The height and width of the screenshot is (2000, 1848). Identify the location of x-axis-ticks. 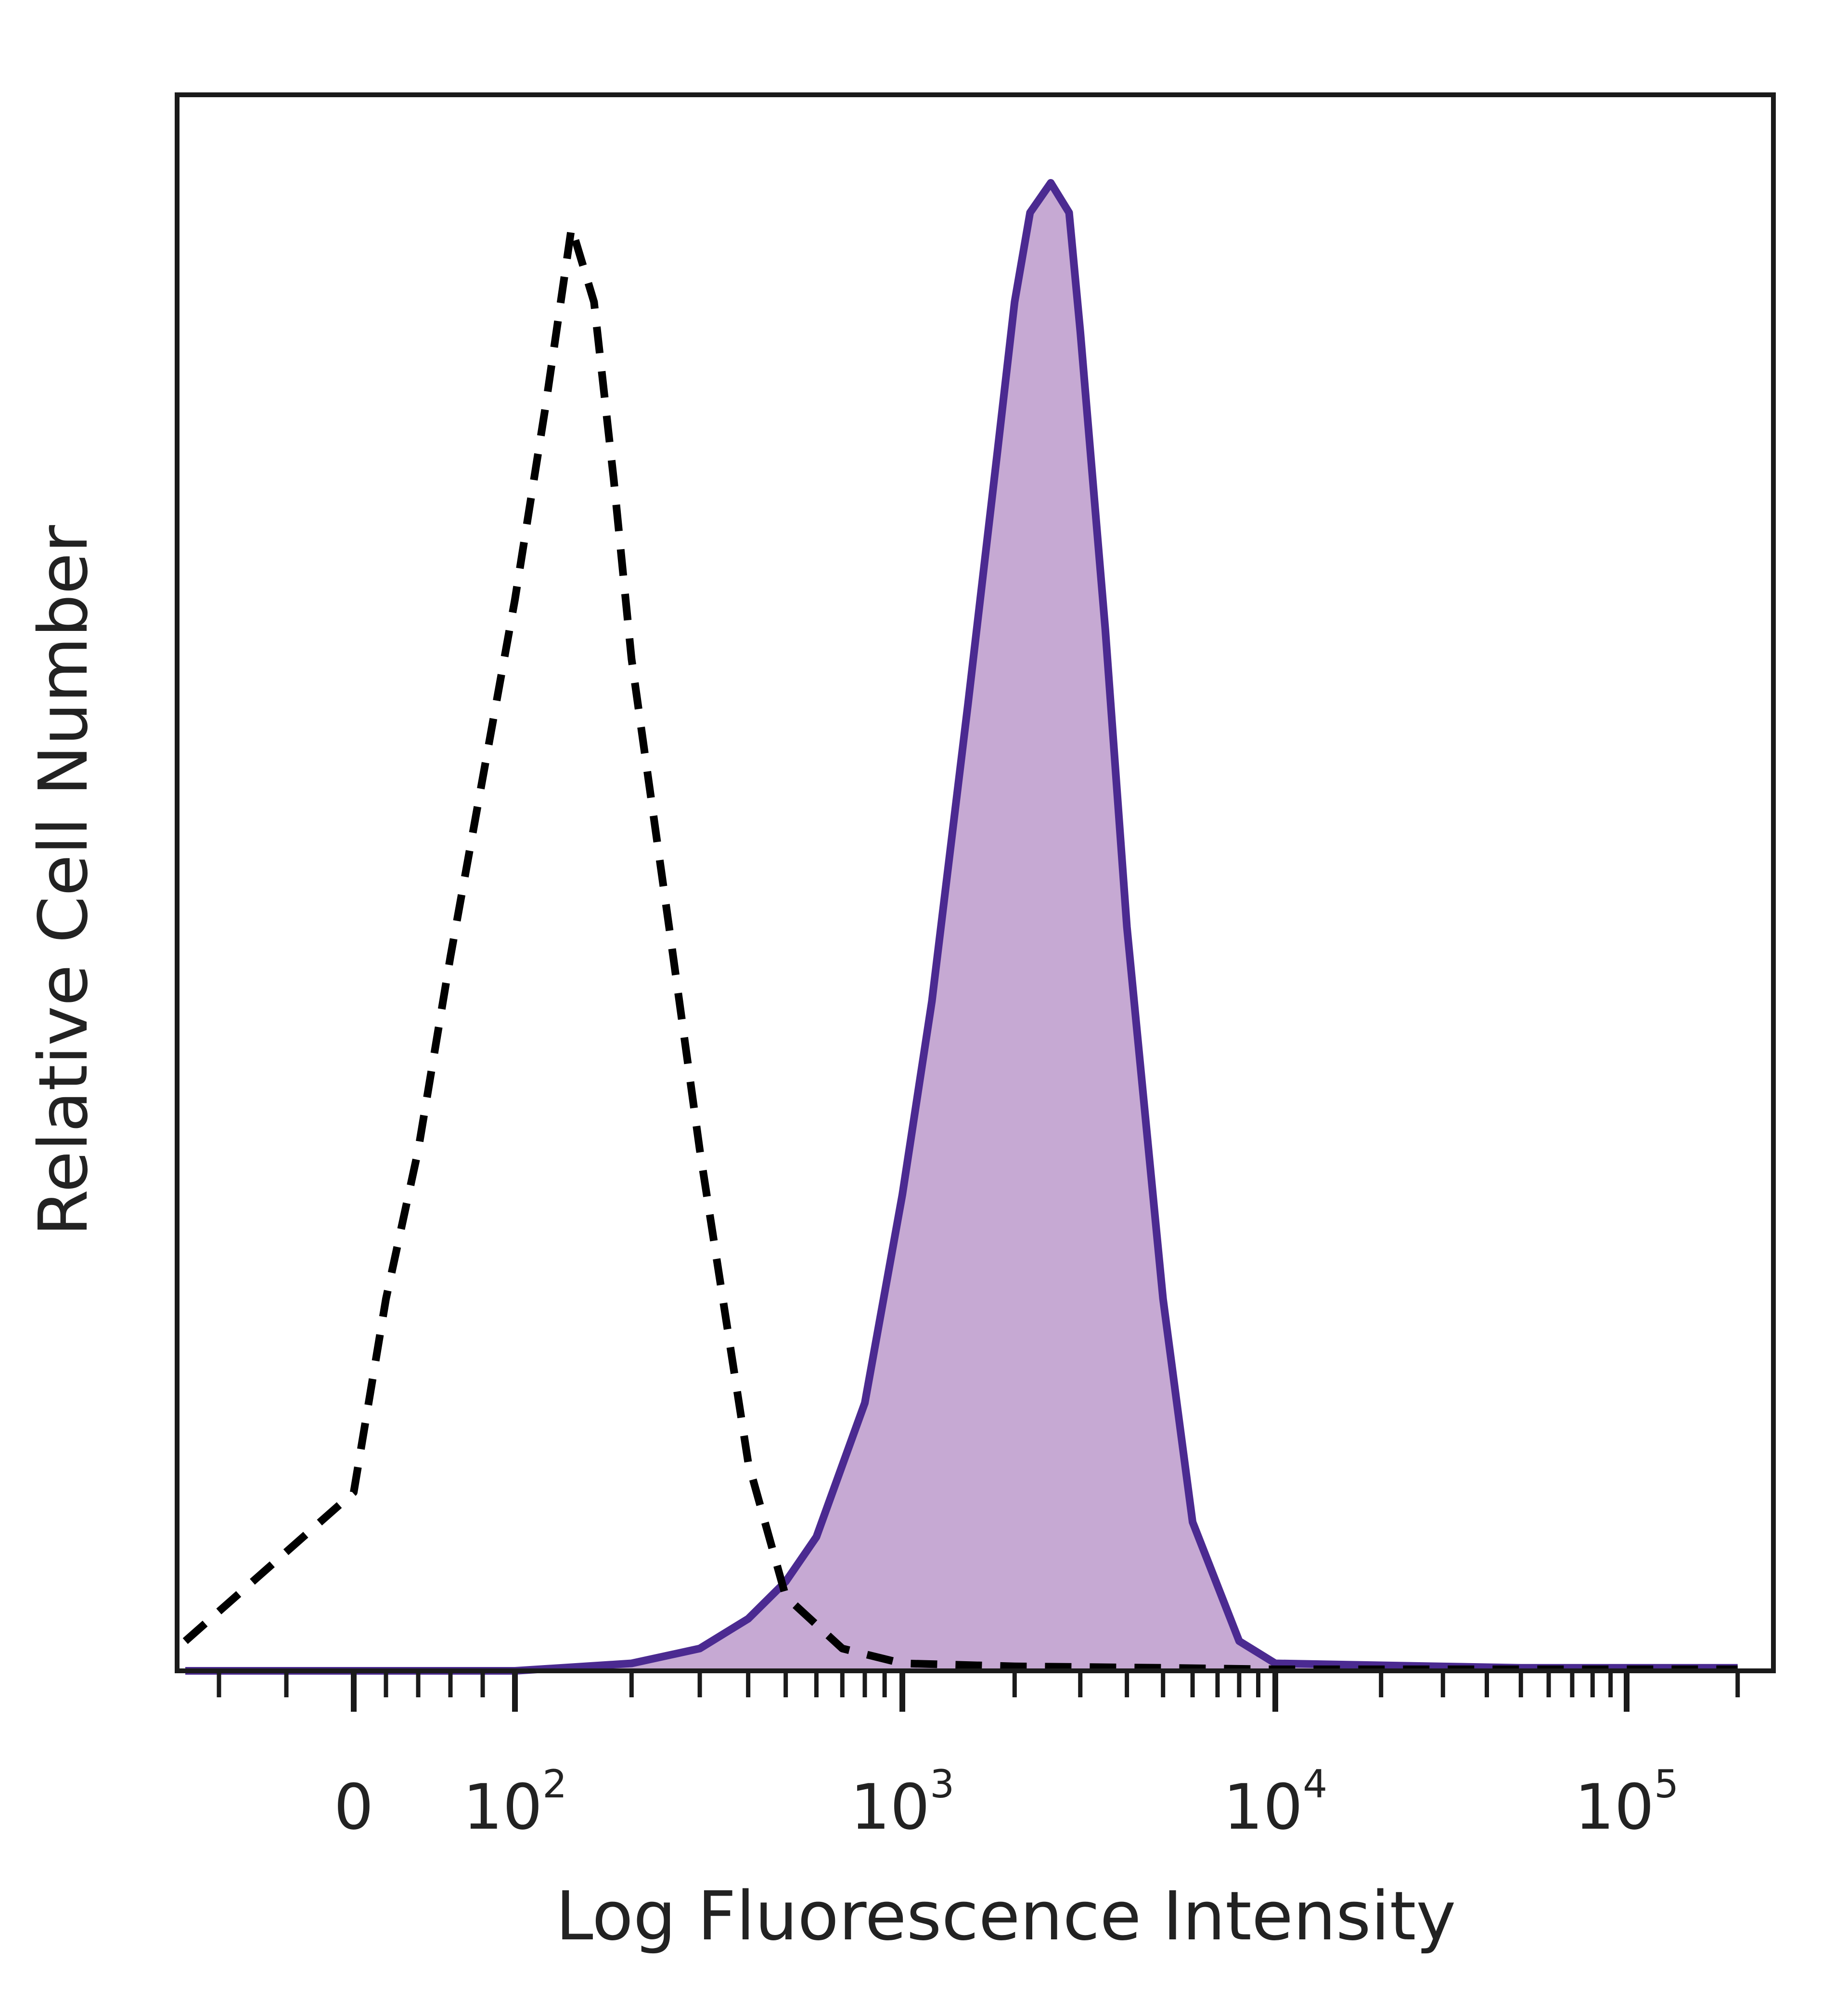
(978, 1691).